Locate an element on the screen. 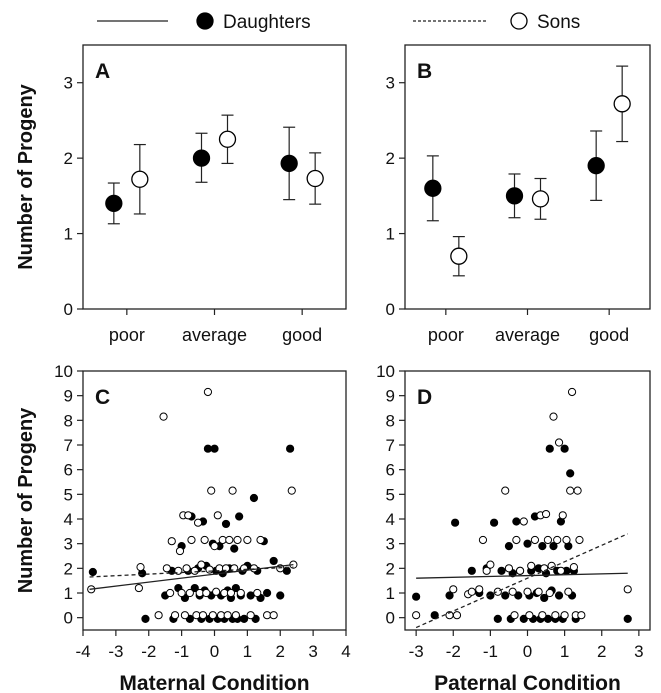  panel-letter: B is located at coordinates (424, 71).